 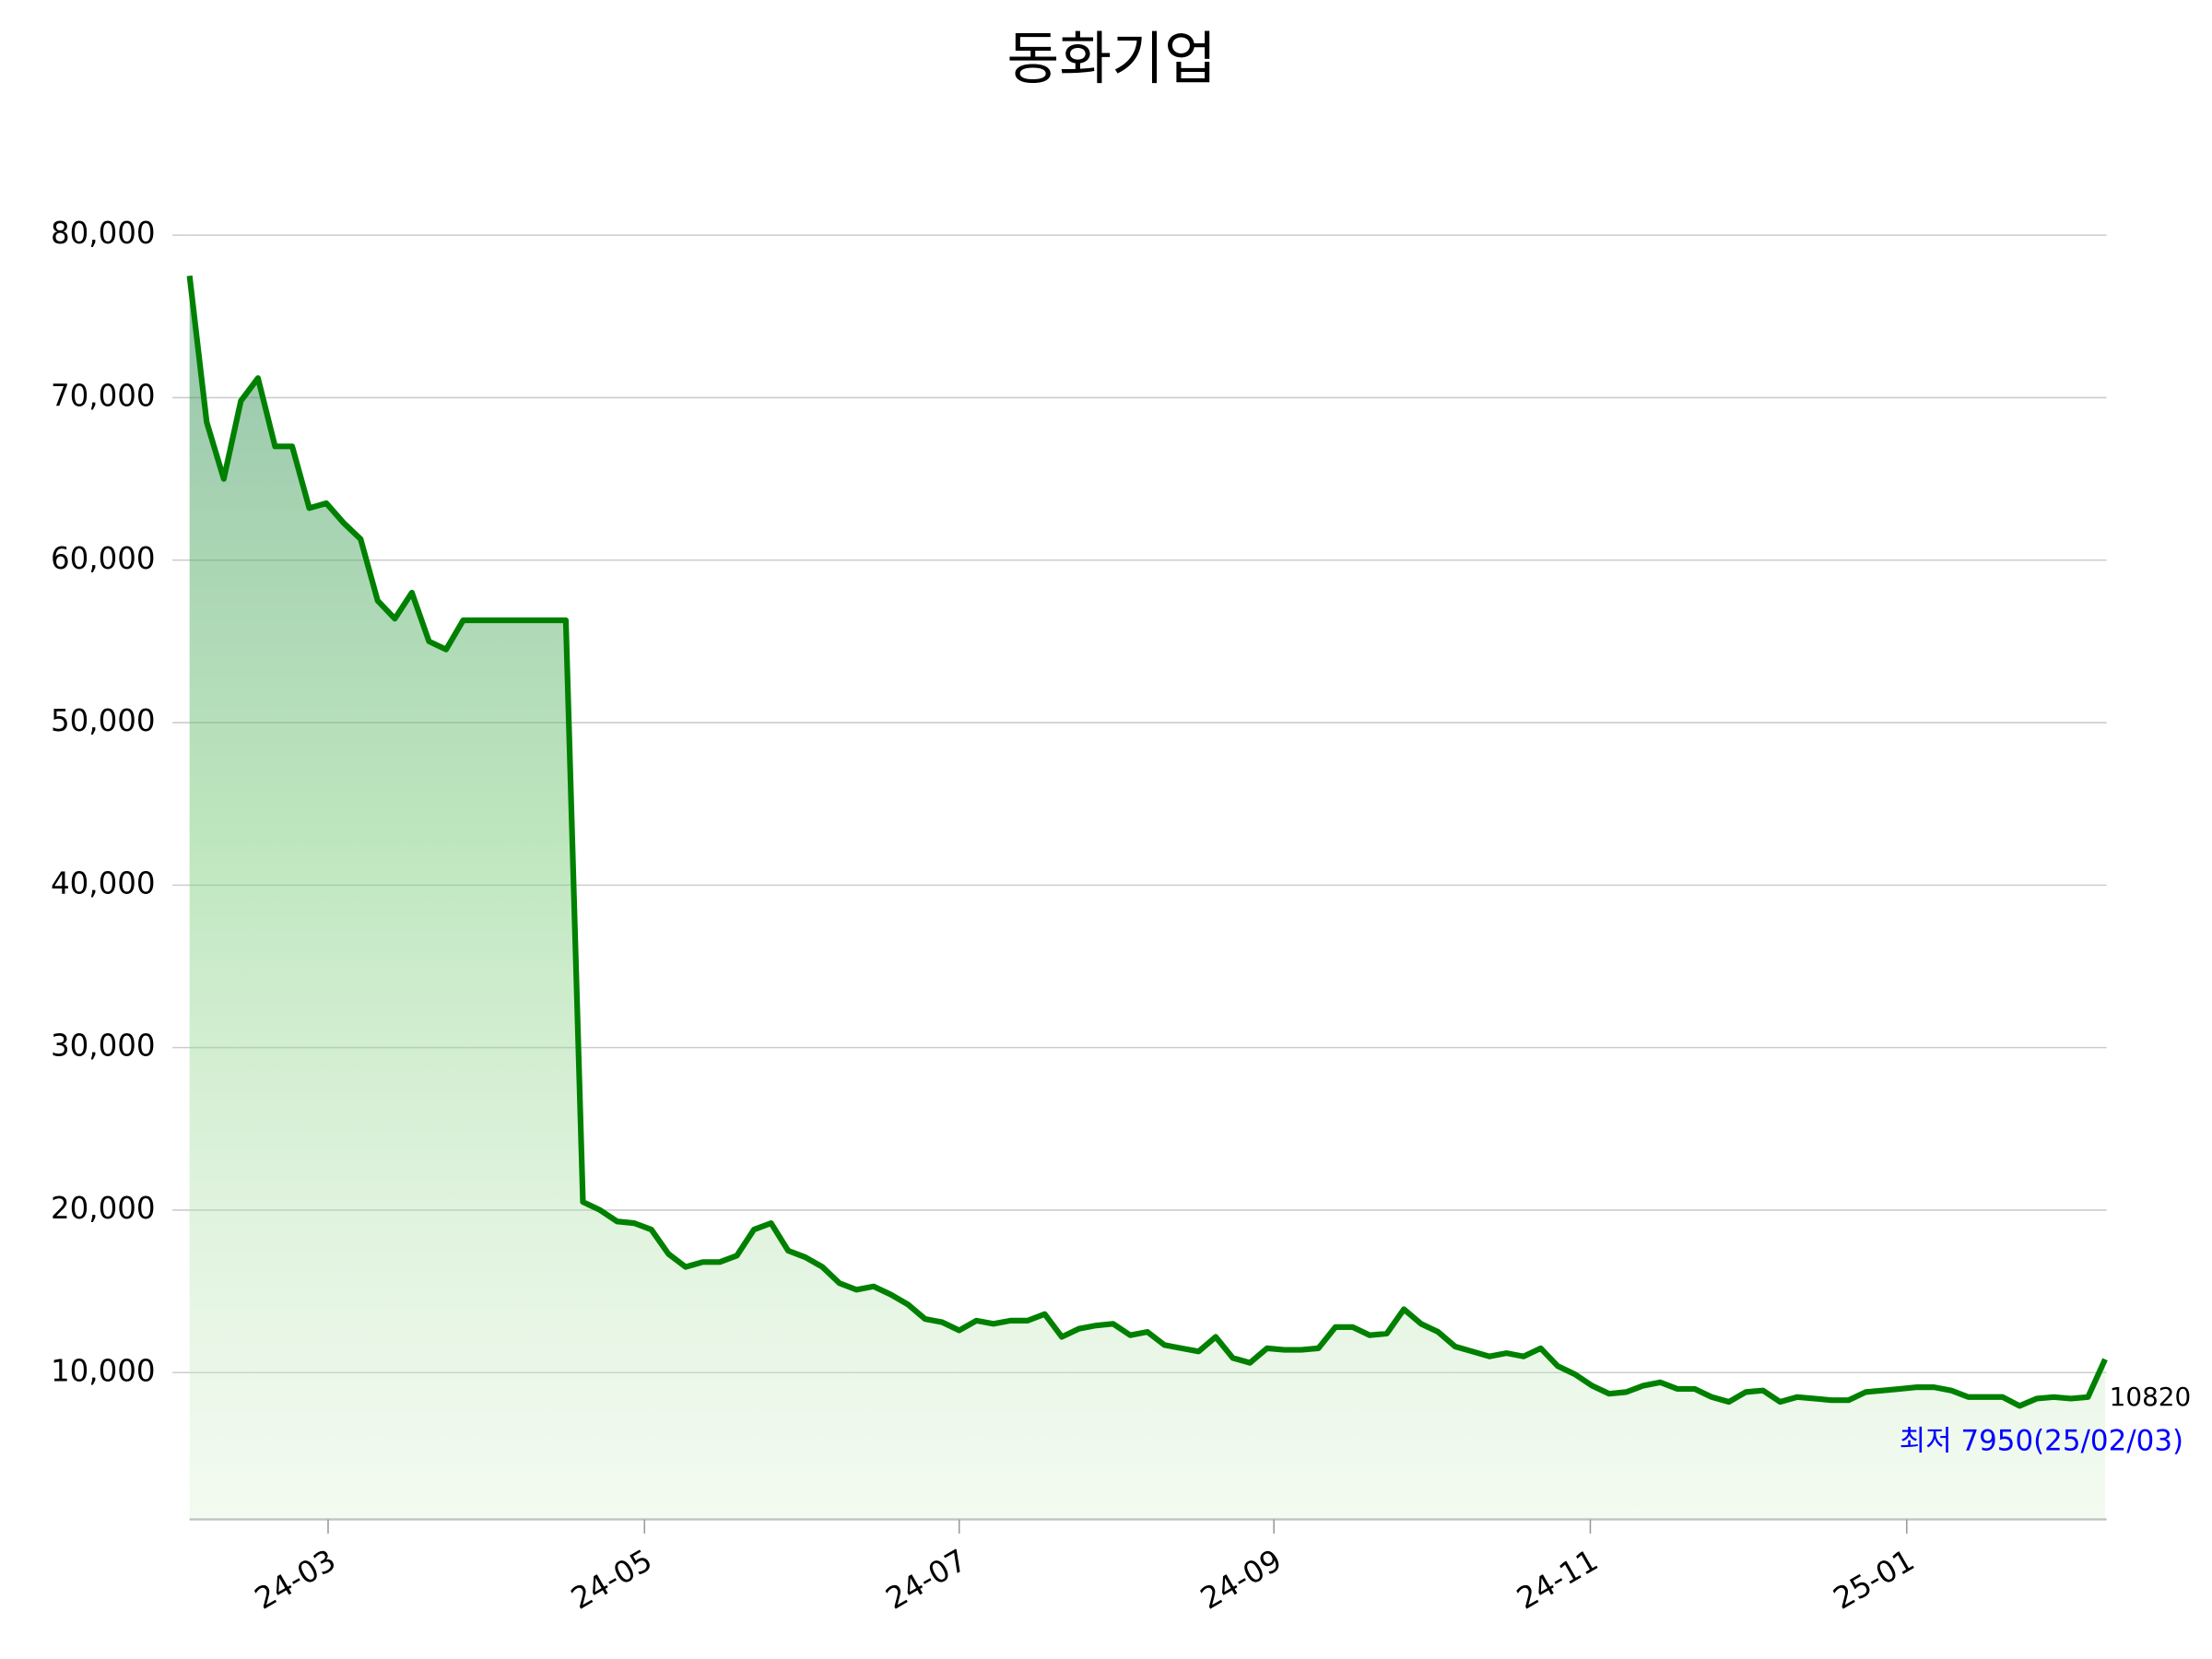 What do you see at coordinates (1241, 1580) in the screenshot?
I see `x-tick-label: 24-09` at bounding box center [1241, 1580].